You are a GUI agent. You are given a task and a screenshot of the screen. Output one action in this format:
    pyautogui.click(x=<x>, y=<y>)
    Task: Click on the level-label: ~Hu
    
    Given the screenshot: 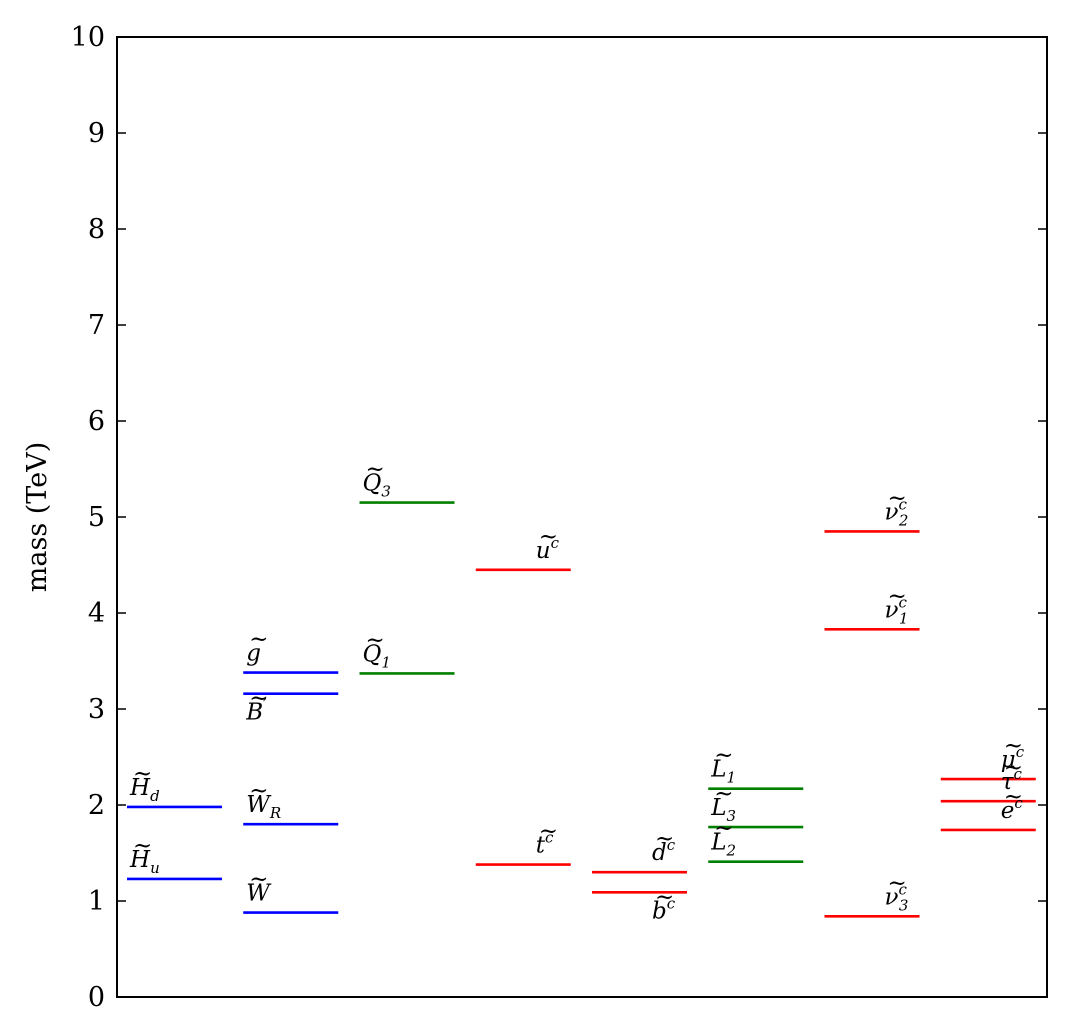 What is the action you would take?
    pyautogui.click(x=144, y=855)
    